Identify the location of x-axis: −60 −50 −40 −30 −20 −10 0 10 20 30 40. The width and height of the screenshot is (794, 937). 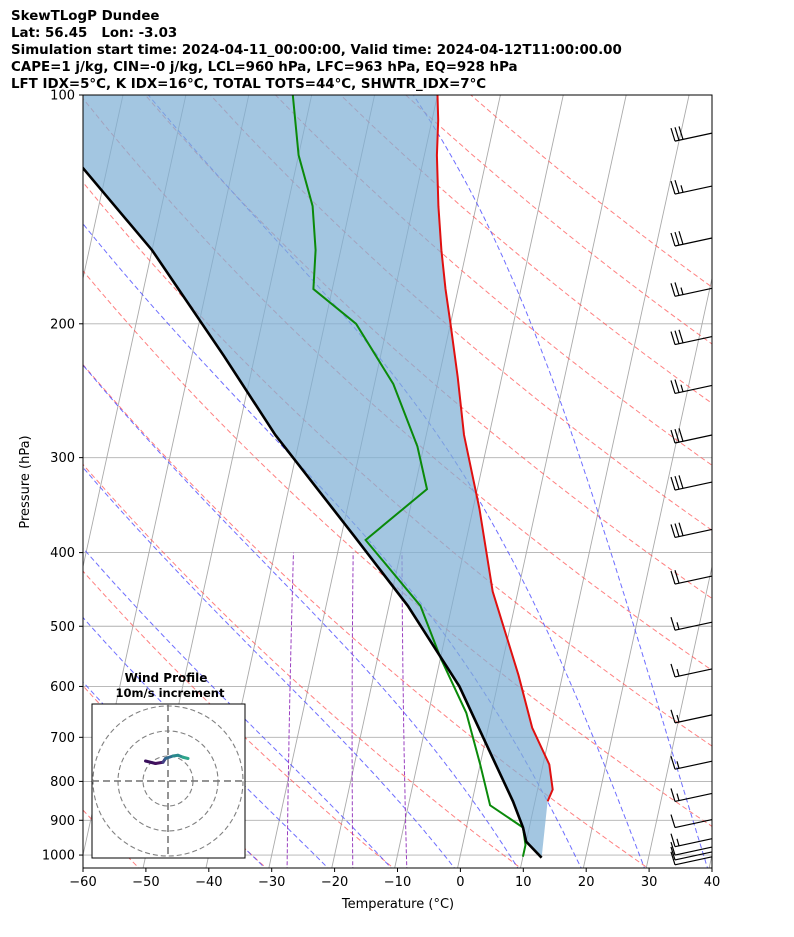
(394, 879).